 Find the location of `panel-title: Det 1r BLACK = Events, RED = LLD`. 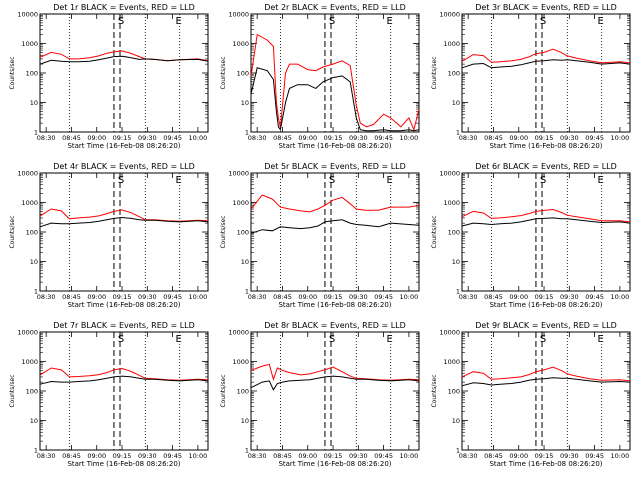

panel-title: Det 1r BLACK = Events, RED = LLD is located at coordinates (124, 7).